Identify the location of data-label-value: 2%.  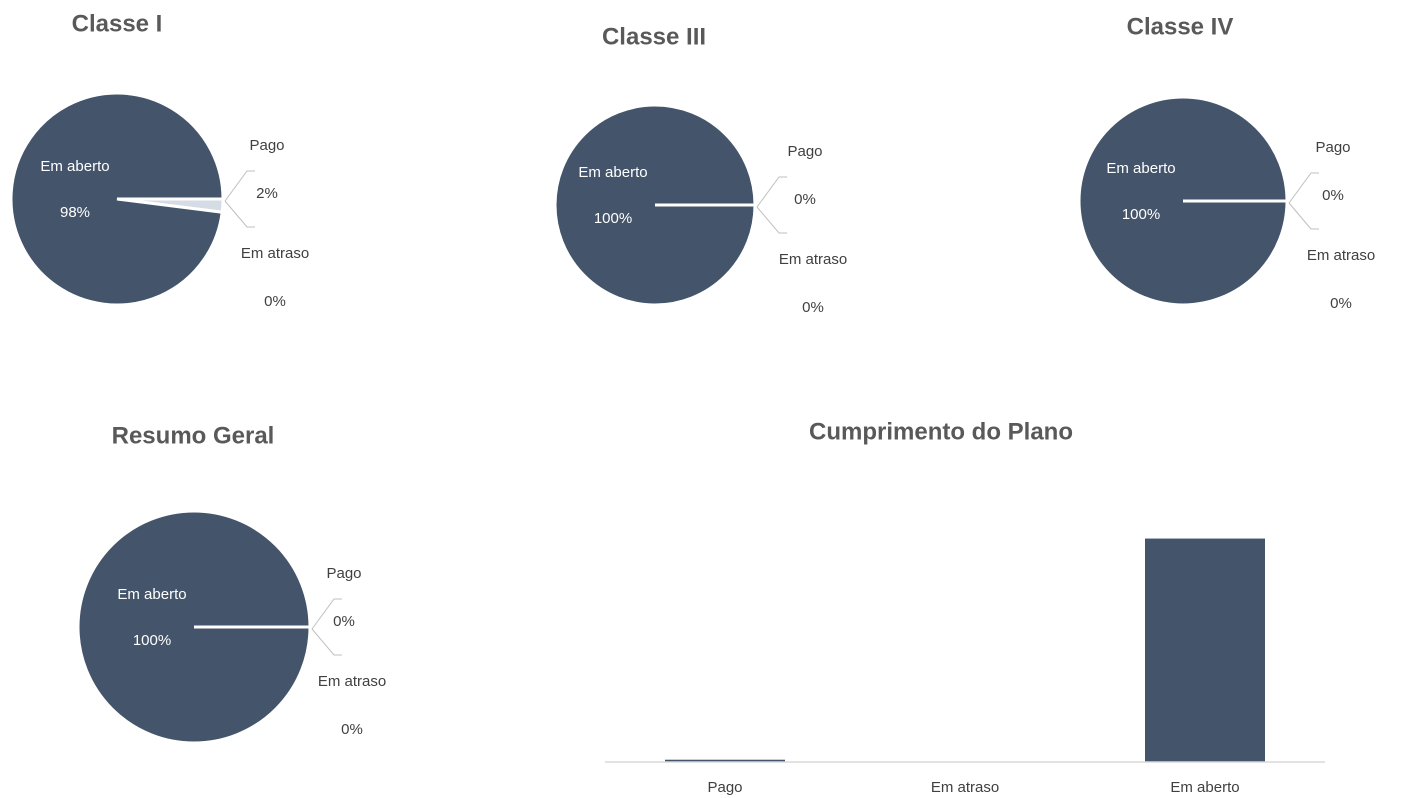
(267, 193).